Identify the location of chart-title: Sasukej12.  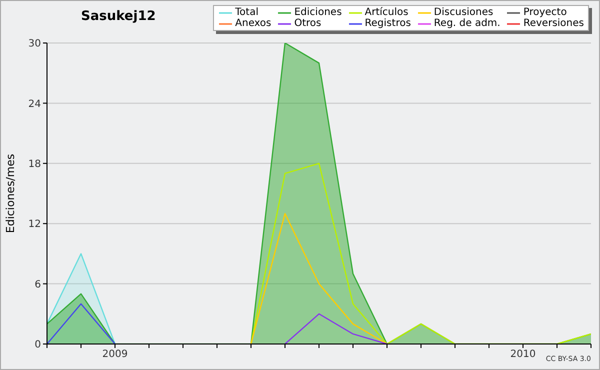
(118, 16).